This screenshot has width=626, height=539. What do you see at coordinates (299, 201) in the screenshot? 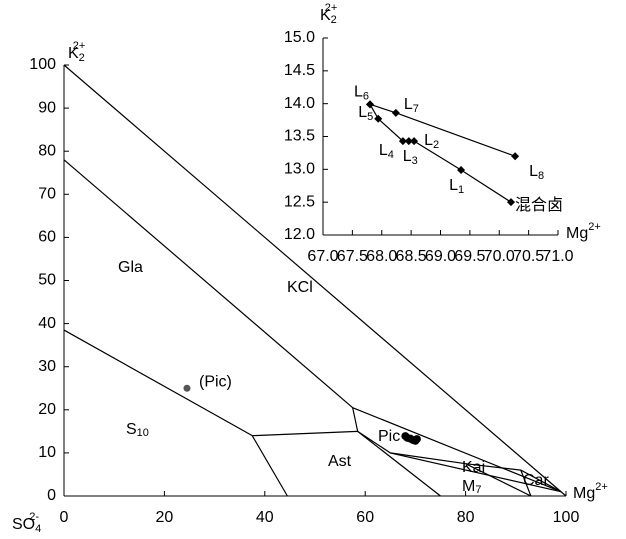
I see `y-tick-label: 12.5` at bounding box center [299, 201].